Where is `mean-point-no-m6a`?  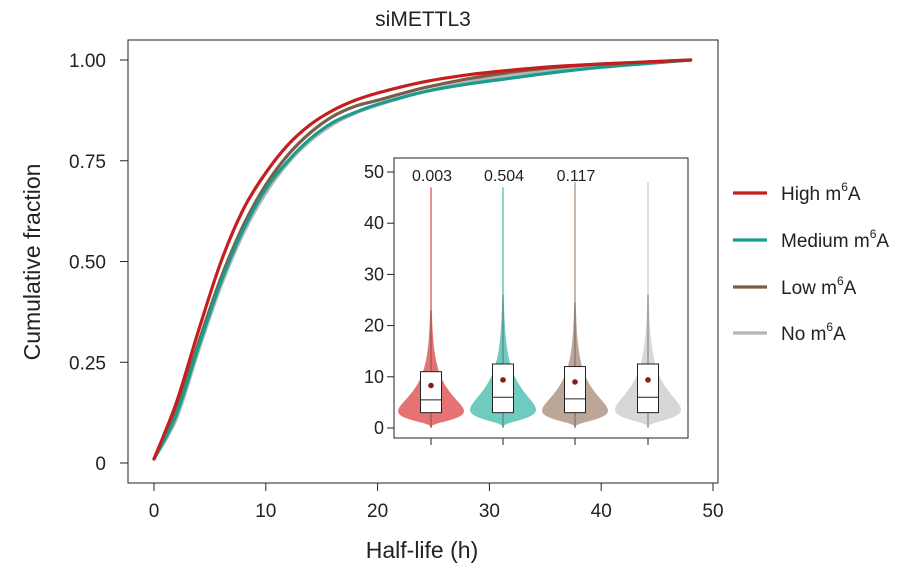
mean-point-no-m6a is located at coordinates (648, 380).